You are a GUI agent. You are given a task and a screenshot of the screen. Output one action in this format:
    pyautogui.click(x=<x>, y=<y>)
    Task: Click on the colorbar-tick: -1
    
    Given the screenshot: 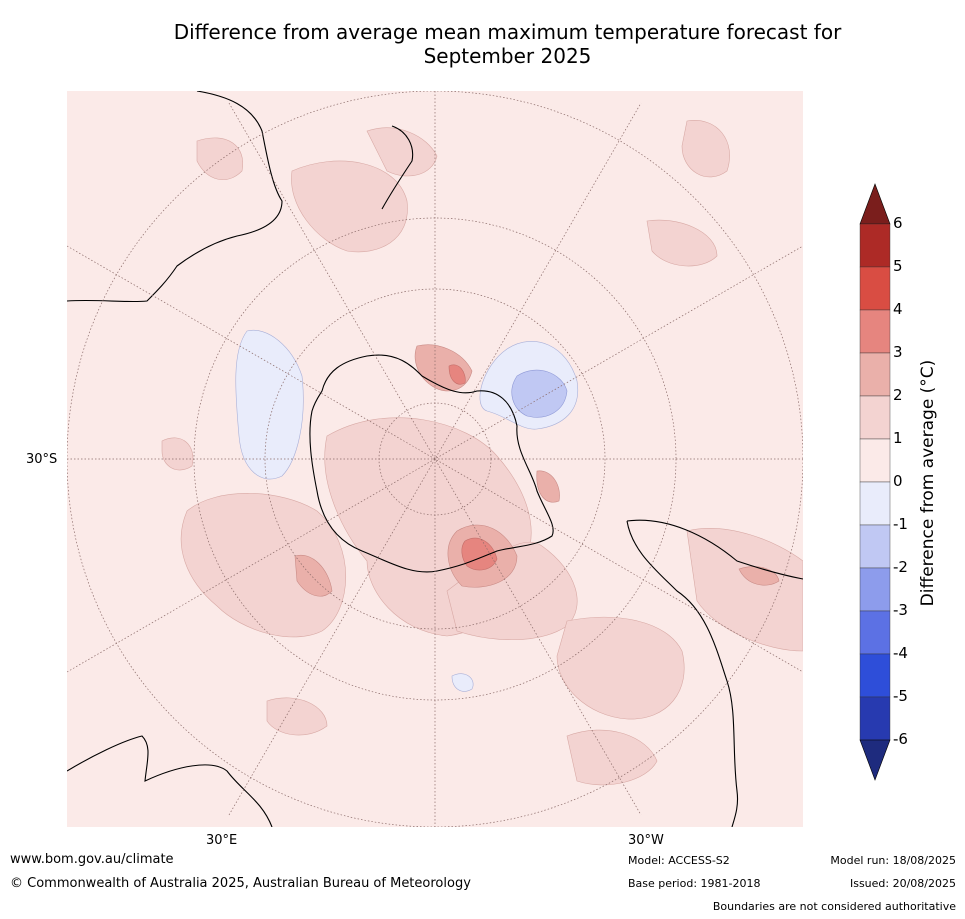 What is the action you would take?
    pyautogui.click(x=900, y=524)
    